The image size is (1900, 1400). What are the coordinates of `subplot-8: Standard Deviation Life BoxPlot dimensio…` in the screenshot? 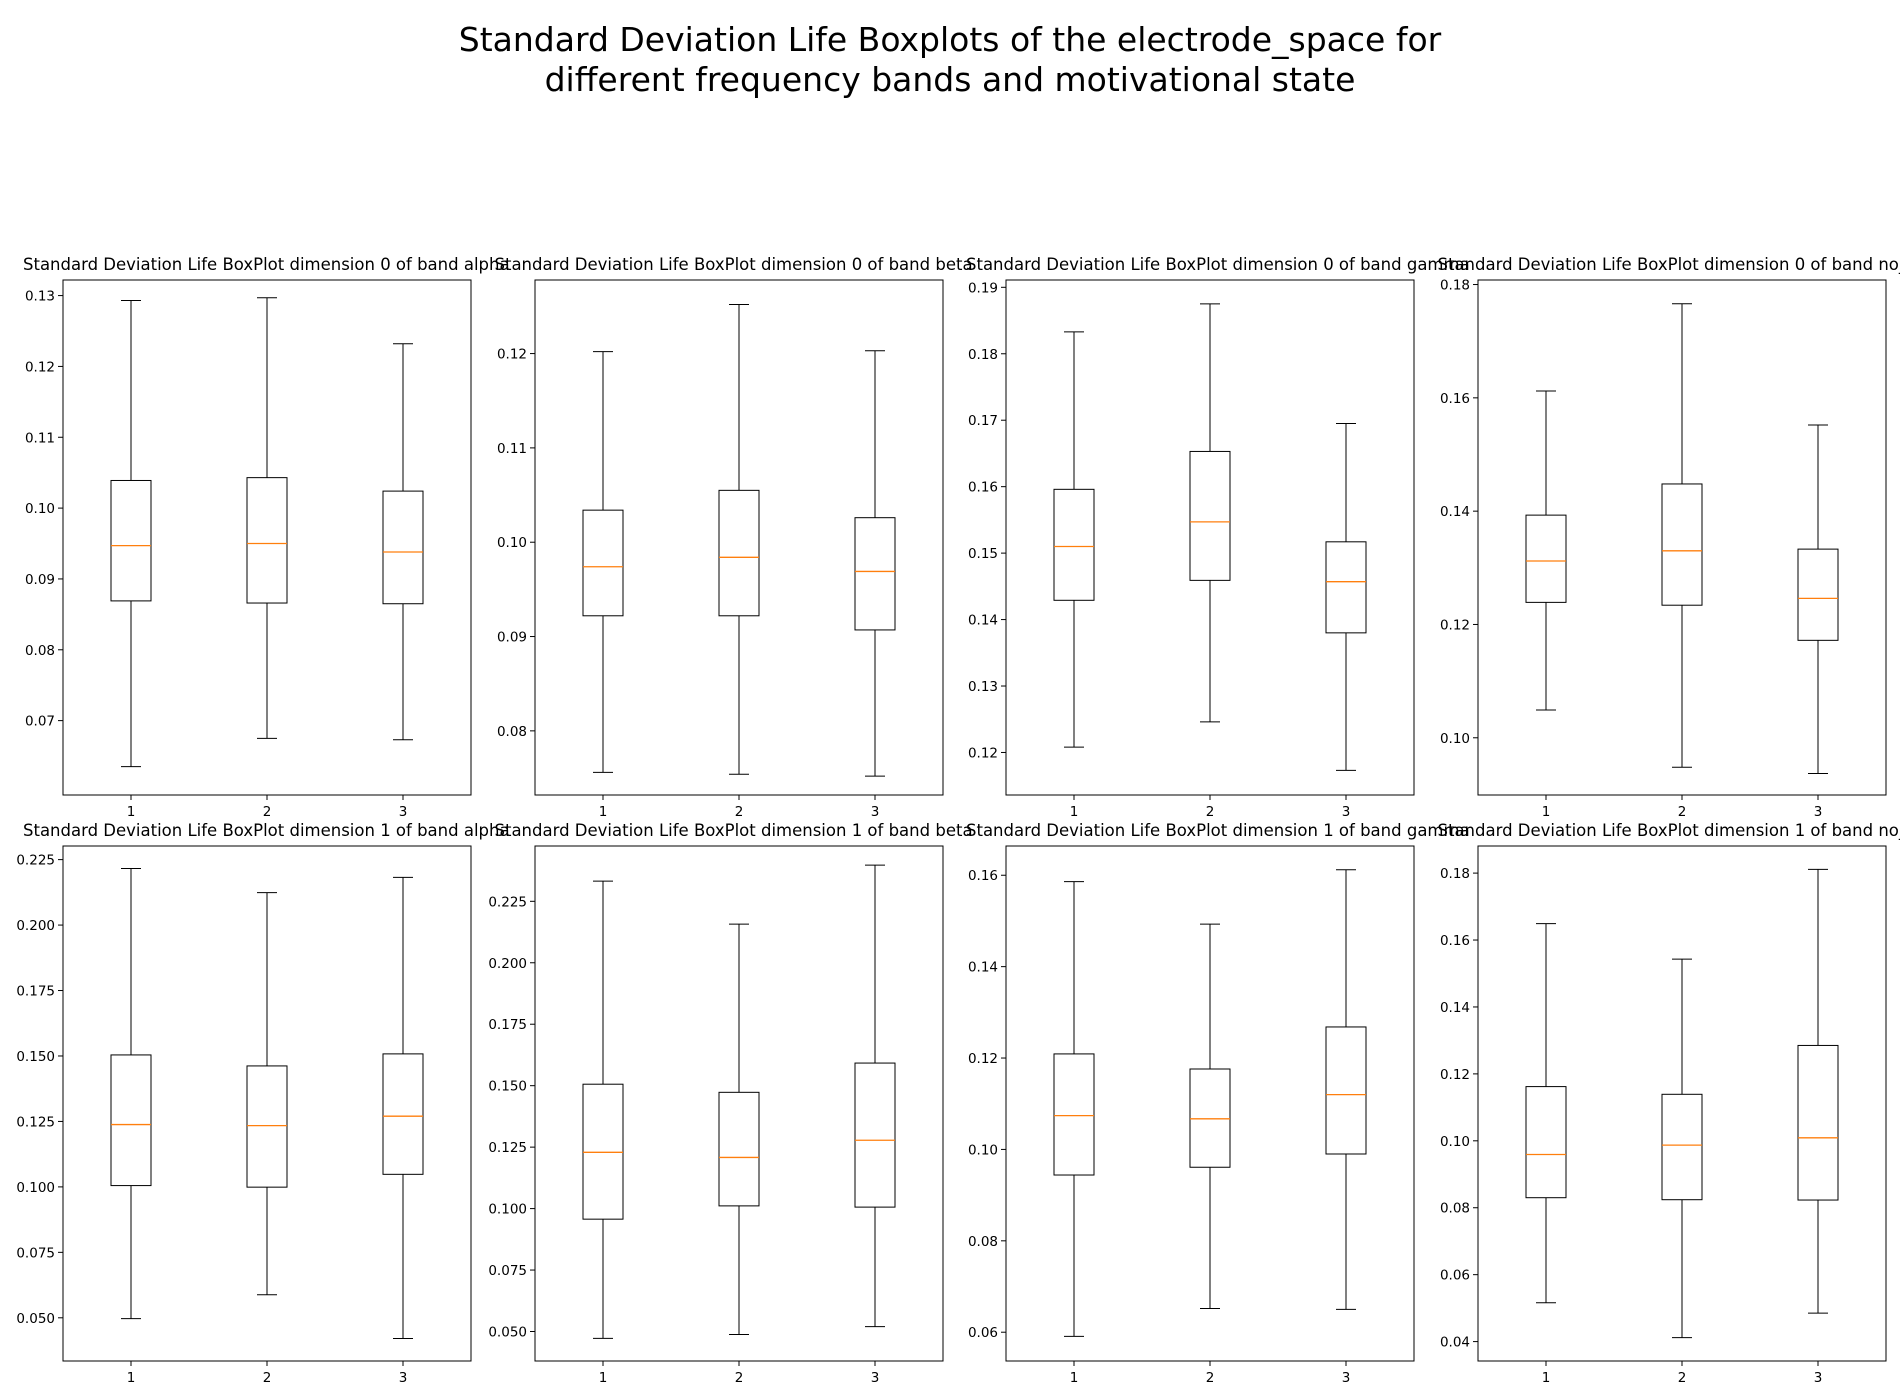 It's located at (1669, 1103).